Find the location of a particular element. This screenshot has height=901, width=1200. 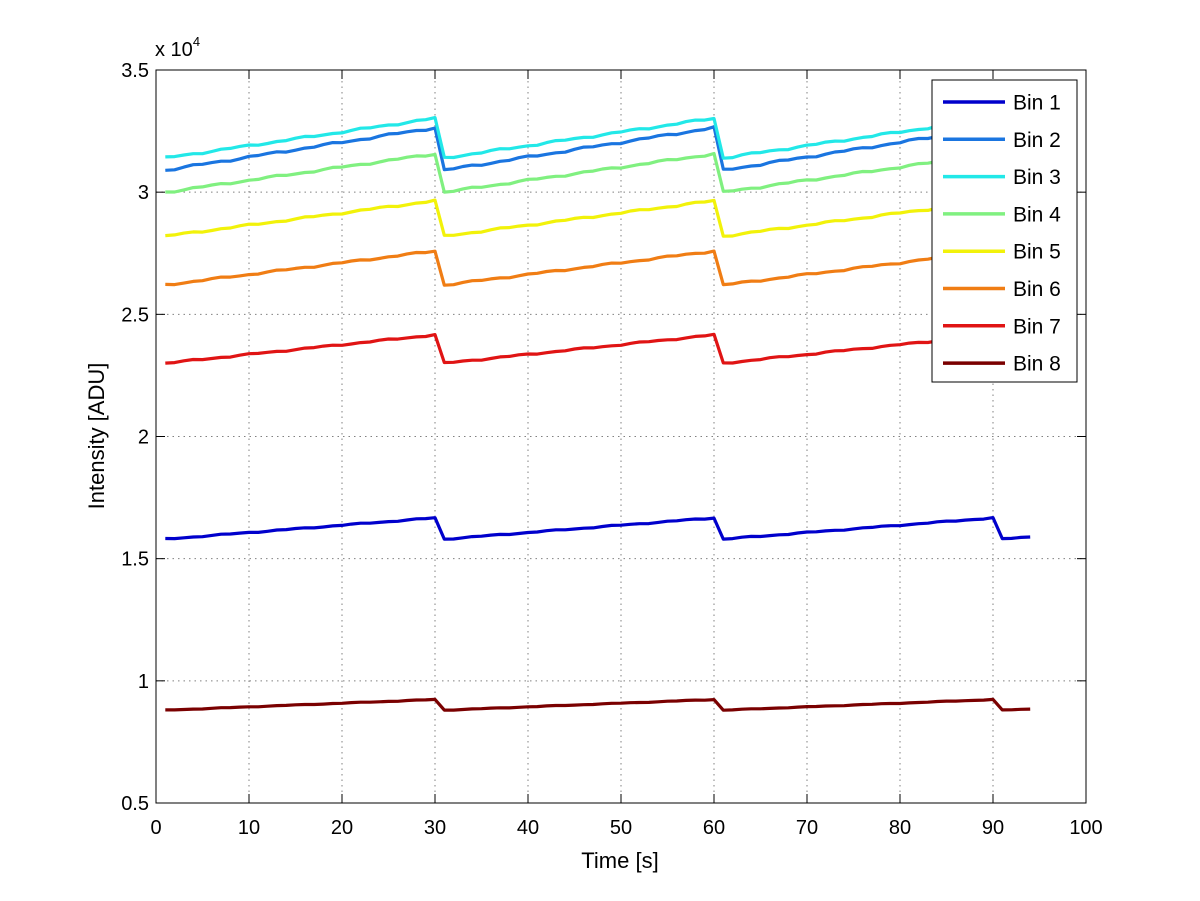

legend-label-bin-2: Bin 2 is located at coordinates (1037, 140).